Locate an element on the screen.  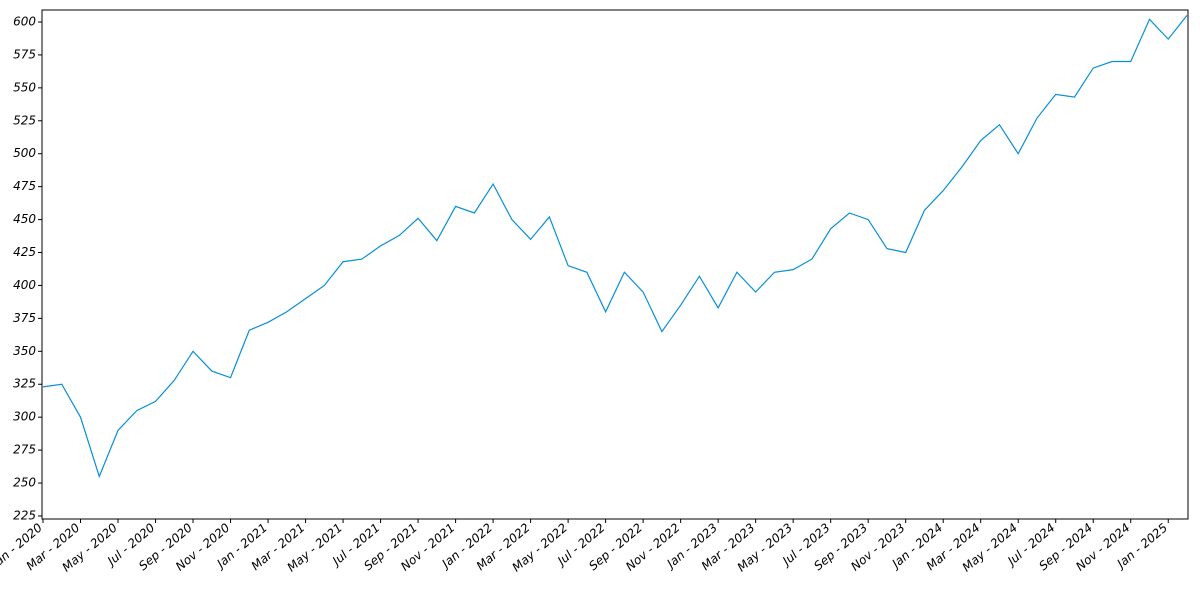
y-tick-label: 400 is located at coordinates (24, 285).